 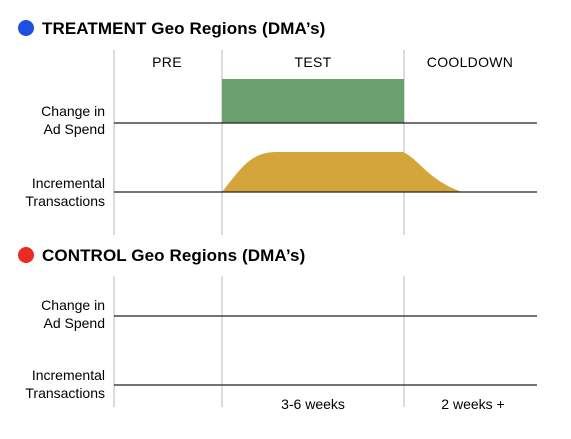 I want to click on control-transactions-label-line2: Transactions, so click(x=65, y=393).